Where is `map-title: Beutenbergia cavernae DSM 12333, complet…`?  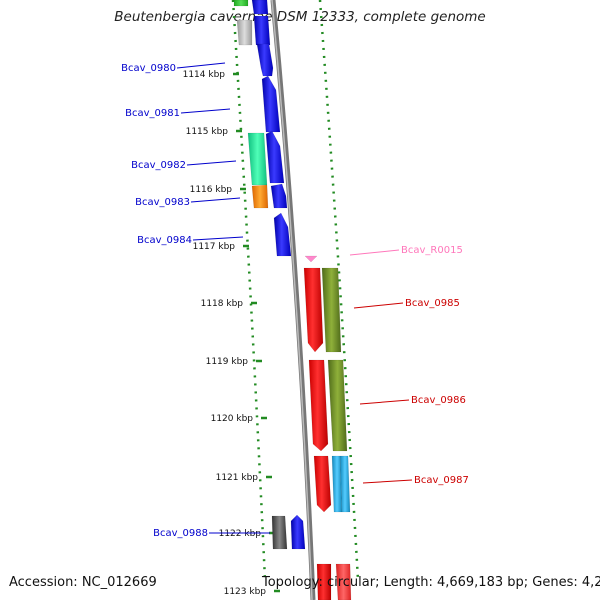
map-title: Beutenbergia cavernae DSM 12333, complet… is located at coordinates (300, 17).